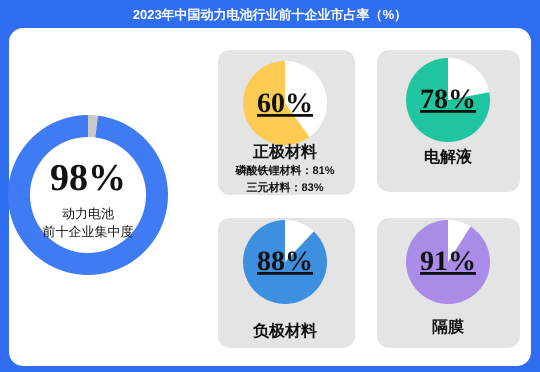  Describe the element at coordinates (448, 157) in the screenshot. I see `text: 电解液` at that location.